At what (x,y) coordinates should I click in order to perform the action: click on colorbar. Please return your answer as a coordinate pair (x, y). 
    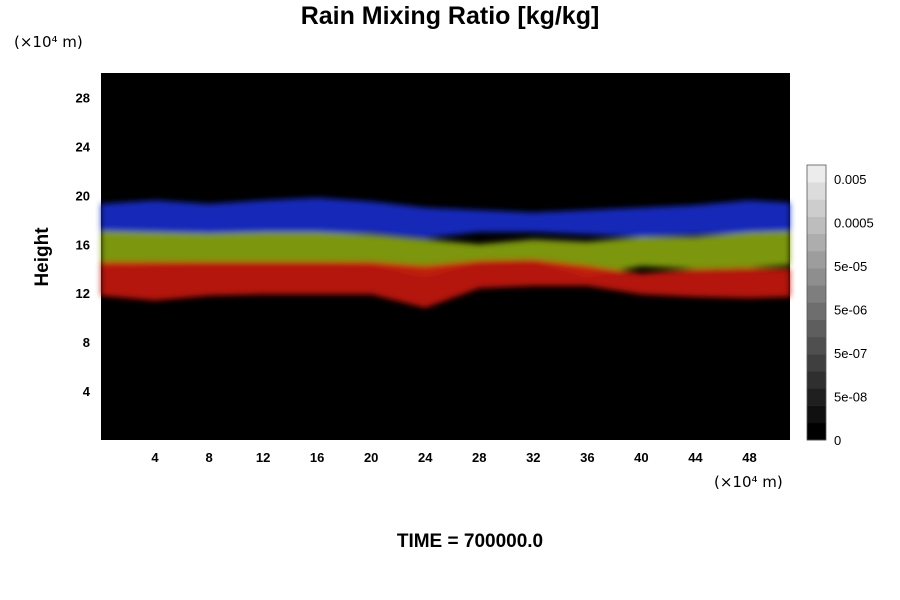
    Looking at the image, I should click on (816, 302).